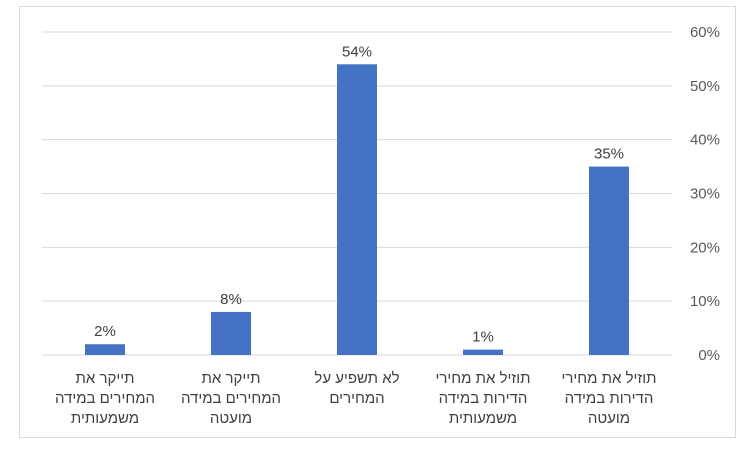 The height and width of the screenshot is (456, 752). Describe the element at coordinates (705, 86) in the screenshot. I see `y-tick-label: 50%` at that location.